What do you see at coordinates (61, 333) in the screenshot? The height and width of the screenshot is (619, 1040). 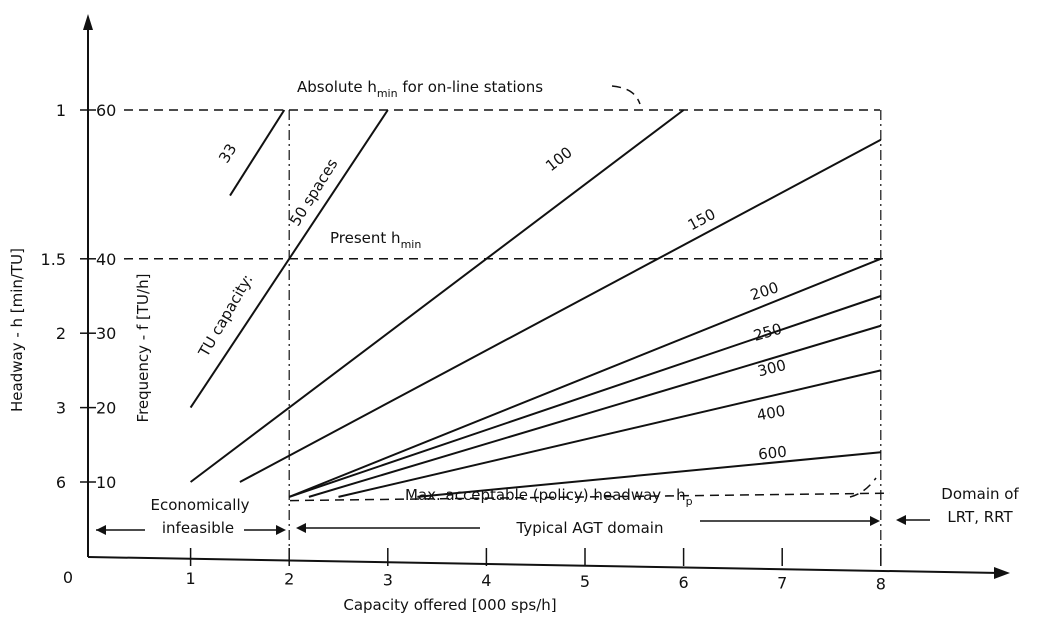 I see `y-tick-label-headway: 2` at bounding box center [61, 333].